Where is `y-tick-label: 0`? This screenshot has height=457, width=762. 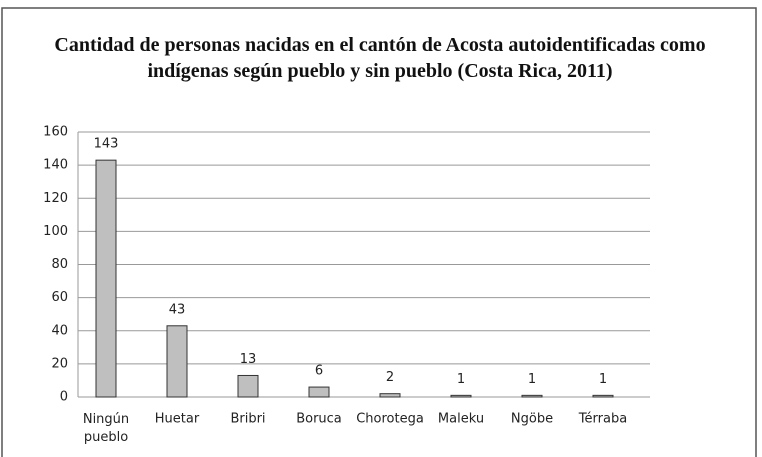 y-tick-label: 0 is located at coordinates (64, 397).